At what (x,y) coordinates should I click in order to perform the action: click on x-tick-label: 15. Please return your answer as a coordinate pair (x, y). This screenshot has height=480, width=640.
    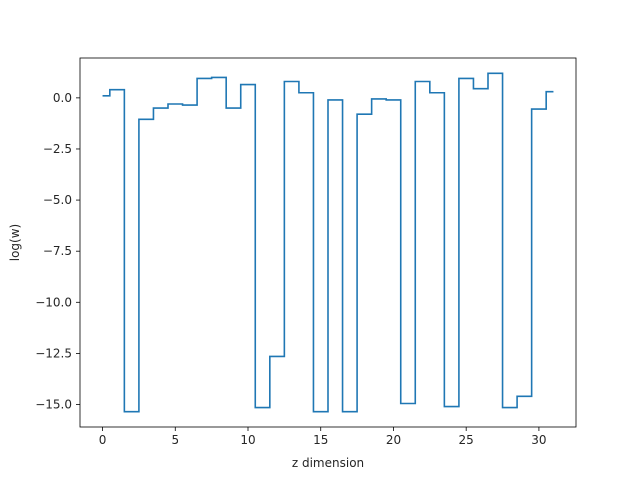
    Looking at the image, I should click on (320, 440).